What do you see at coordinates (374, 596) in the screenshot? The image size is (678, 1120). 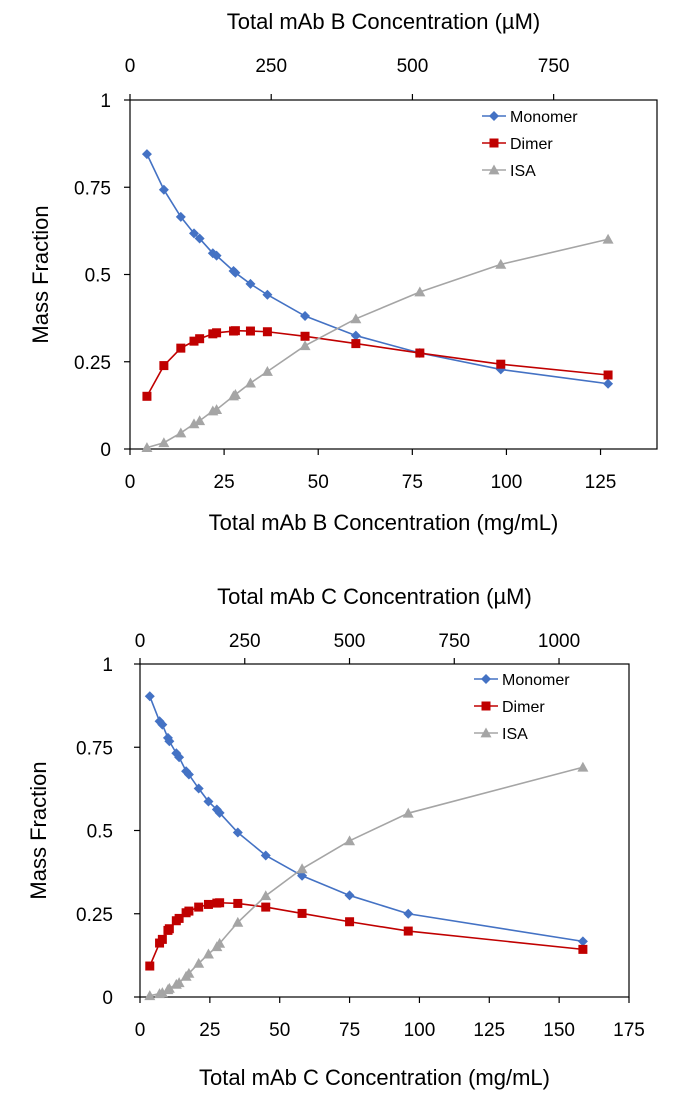 I see `x2-axis-title: Total mAb C Concentration (µM)` at bounding box center [374, 596].